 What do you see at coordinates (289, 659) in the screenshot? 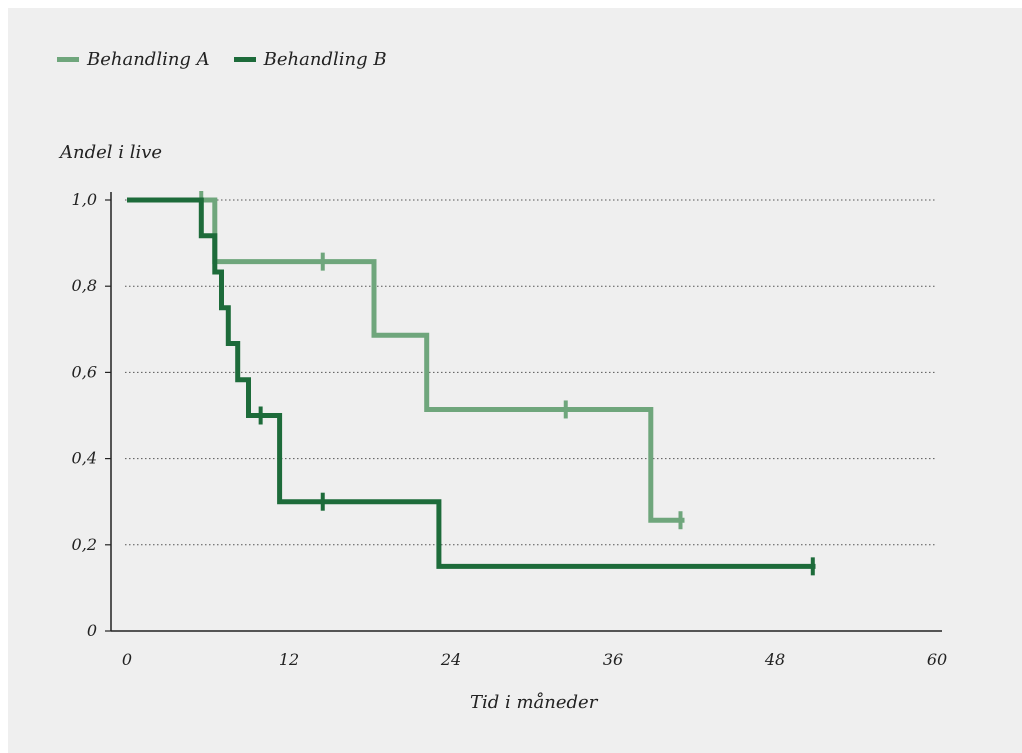
I see `x-tick-label-1: 12` at bounding box center [289, 659].